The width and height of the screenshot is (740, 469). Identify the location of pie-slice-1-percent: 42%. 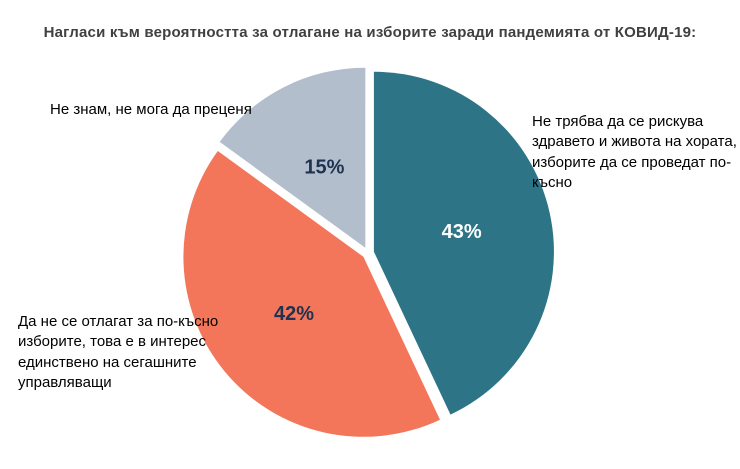
(294, 314).